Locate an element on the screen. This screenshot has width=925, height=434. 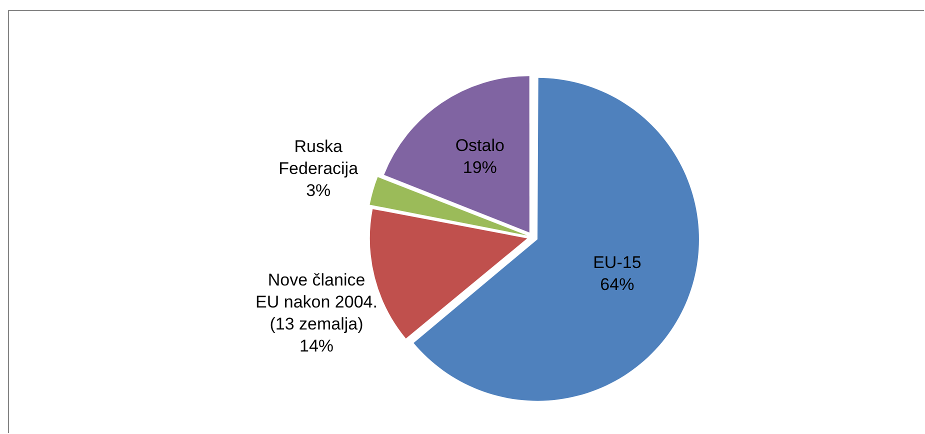
slice-label: EU-15 is located at coordinates (617, 262).